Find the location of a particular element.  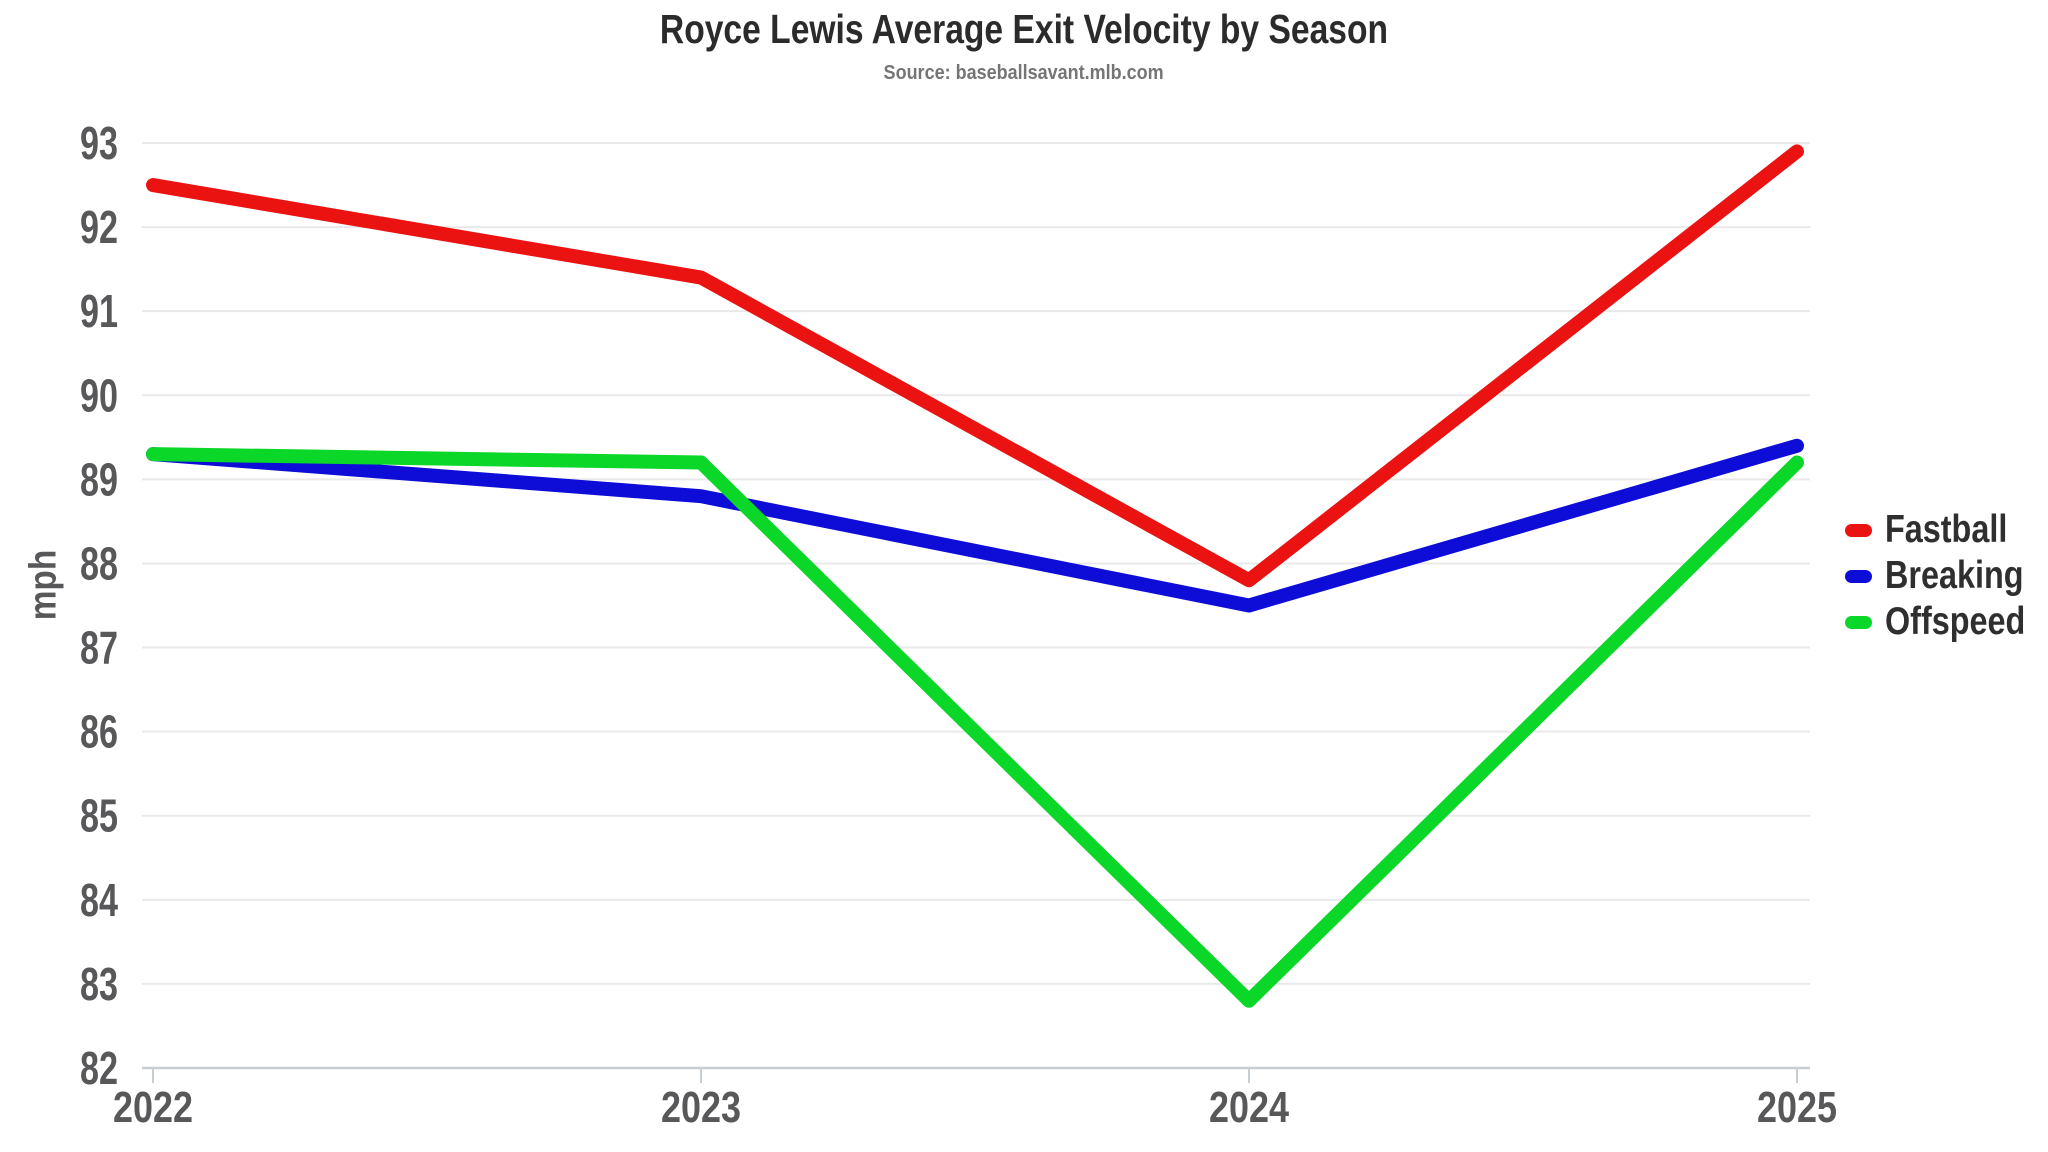

y-tick-label: 87 is located at coordinates (99, 648).